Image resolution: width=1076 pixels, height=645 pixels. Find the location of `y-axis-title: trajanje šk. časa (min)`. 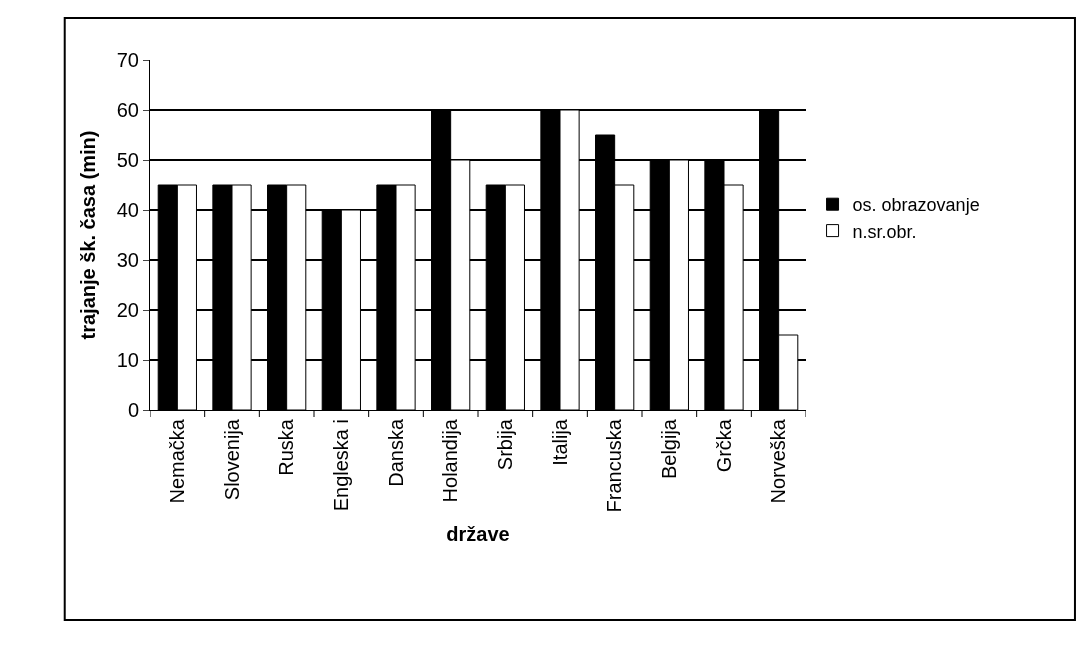

y-axis-title: trajanje šk. časa (min) is located at coordinates (88, 235).